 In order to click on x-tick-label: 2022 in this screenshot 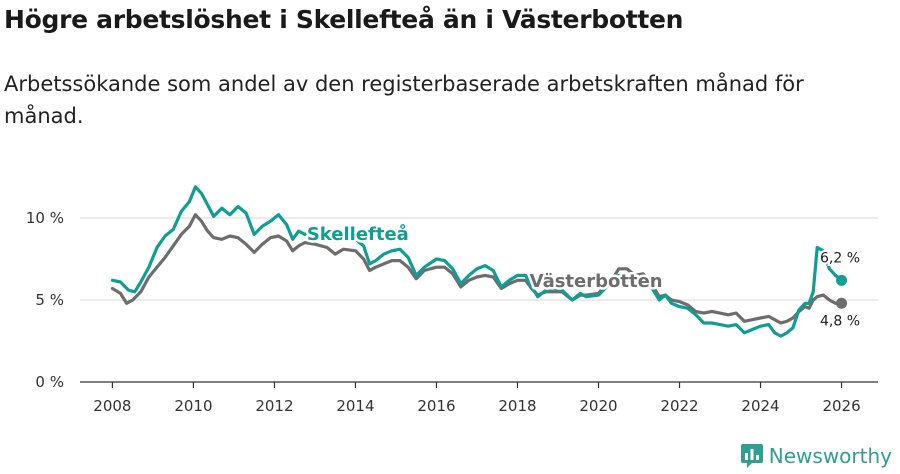, I will do `click(679, 406)`.